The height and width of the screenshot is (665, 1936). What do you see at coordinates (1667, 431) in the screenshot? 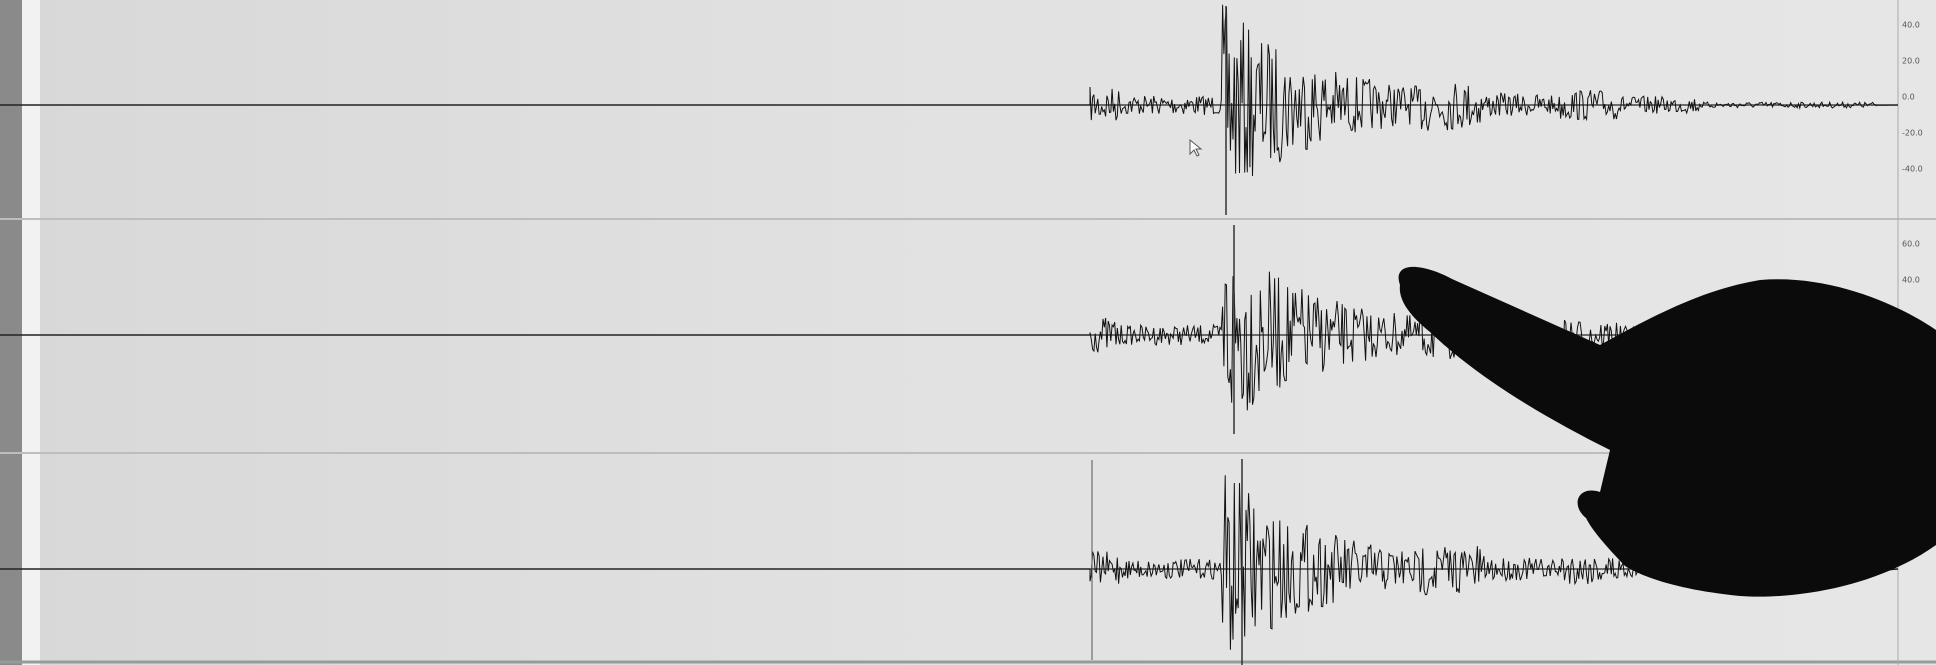
I see `hand-silhouette` at bounding box center [1667, 431].